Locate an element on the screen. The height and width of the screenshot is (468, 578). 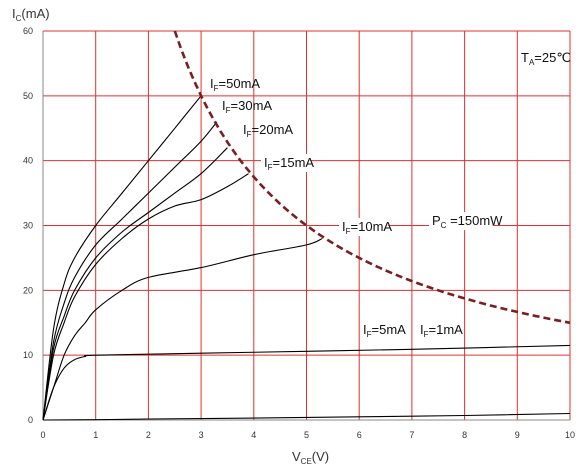
x-tick-labels: 0 1 2 3 4 5 6 7 8 9 10 is located at coordinates (307, 435).